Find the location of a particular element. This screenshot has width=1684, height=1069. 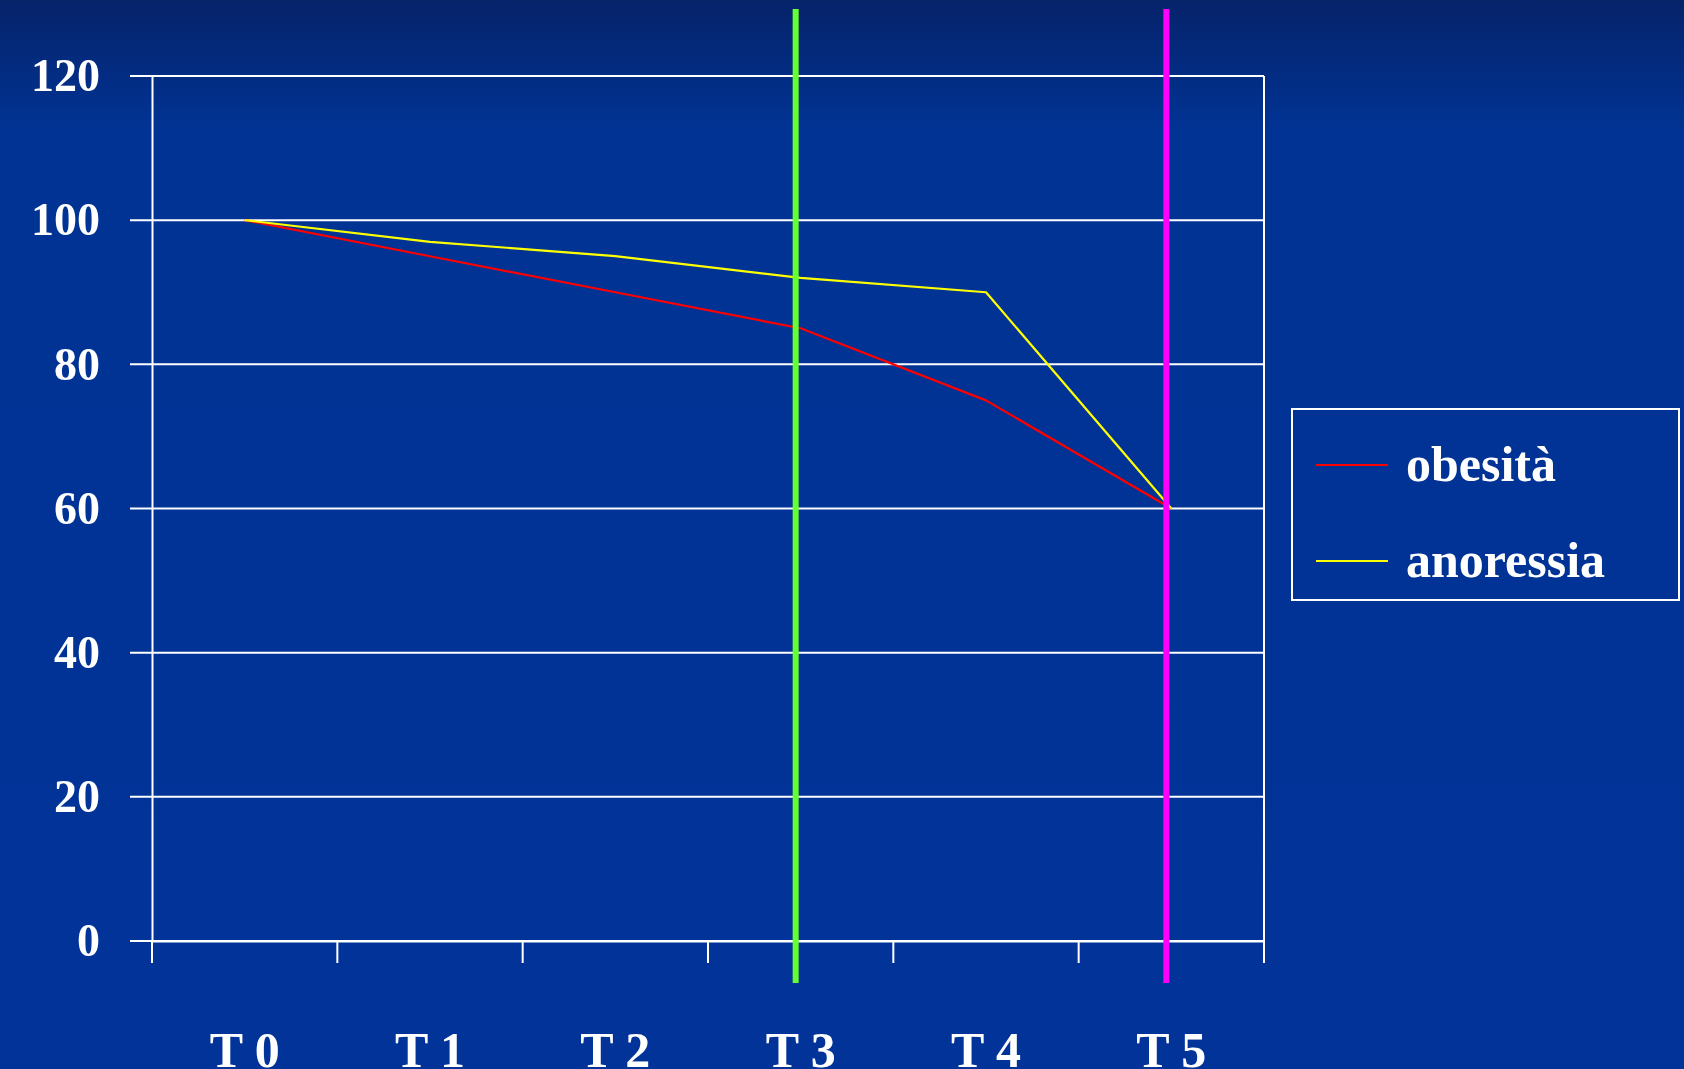

legend-label: obesità is located at coordinates (1481, 464).